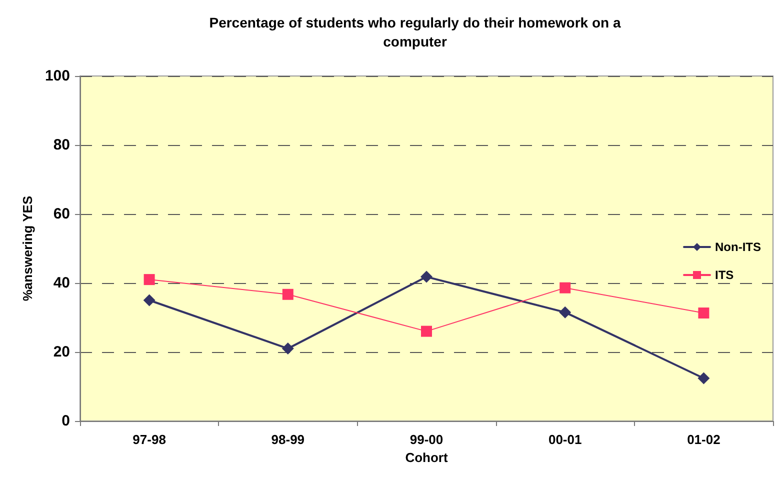  Describe the element at coordinates (565, 439) in the screenshot. I see `x-tick-label: 00-01` at that location.